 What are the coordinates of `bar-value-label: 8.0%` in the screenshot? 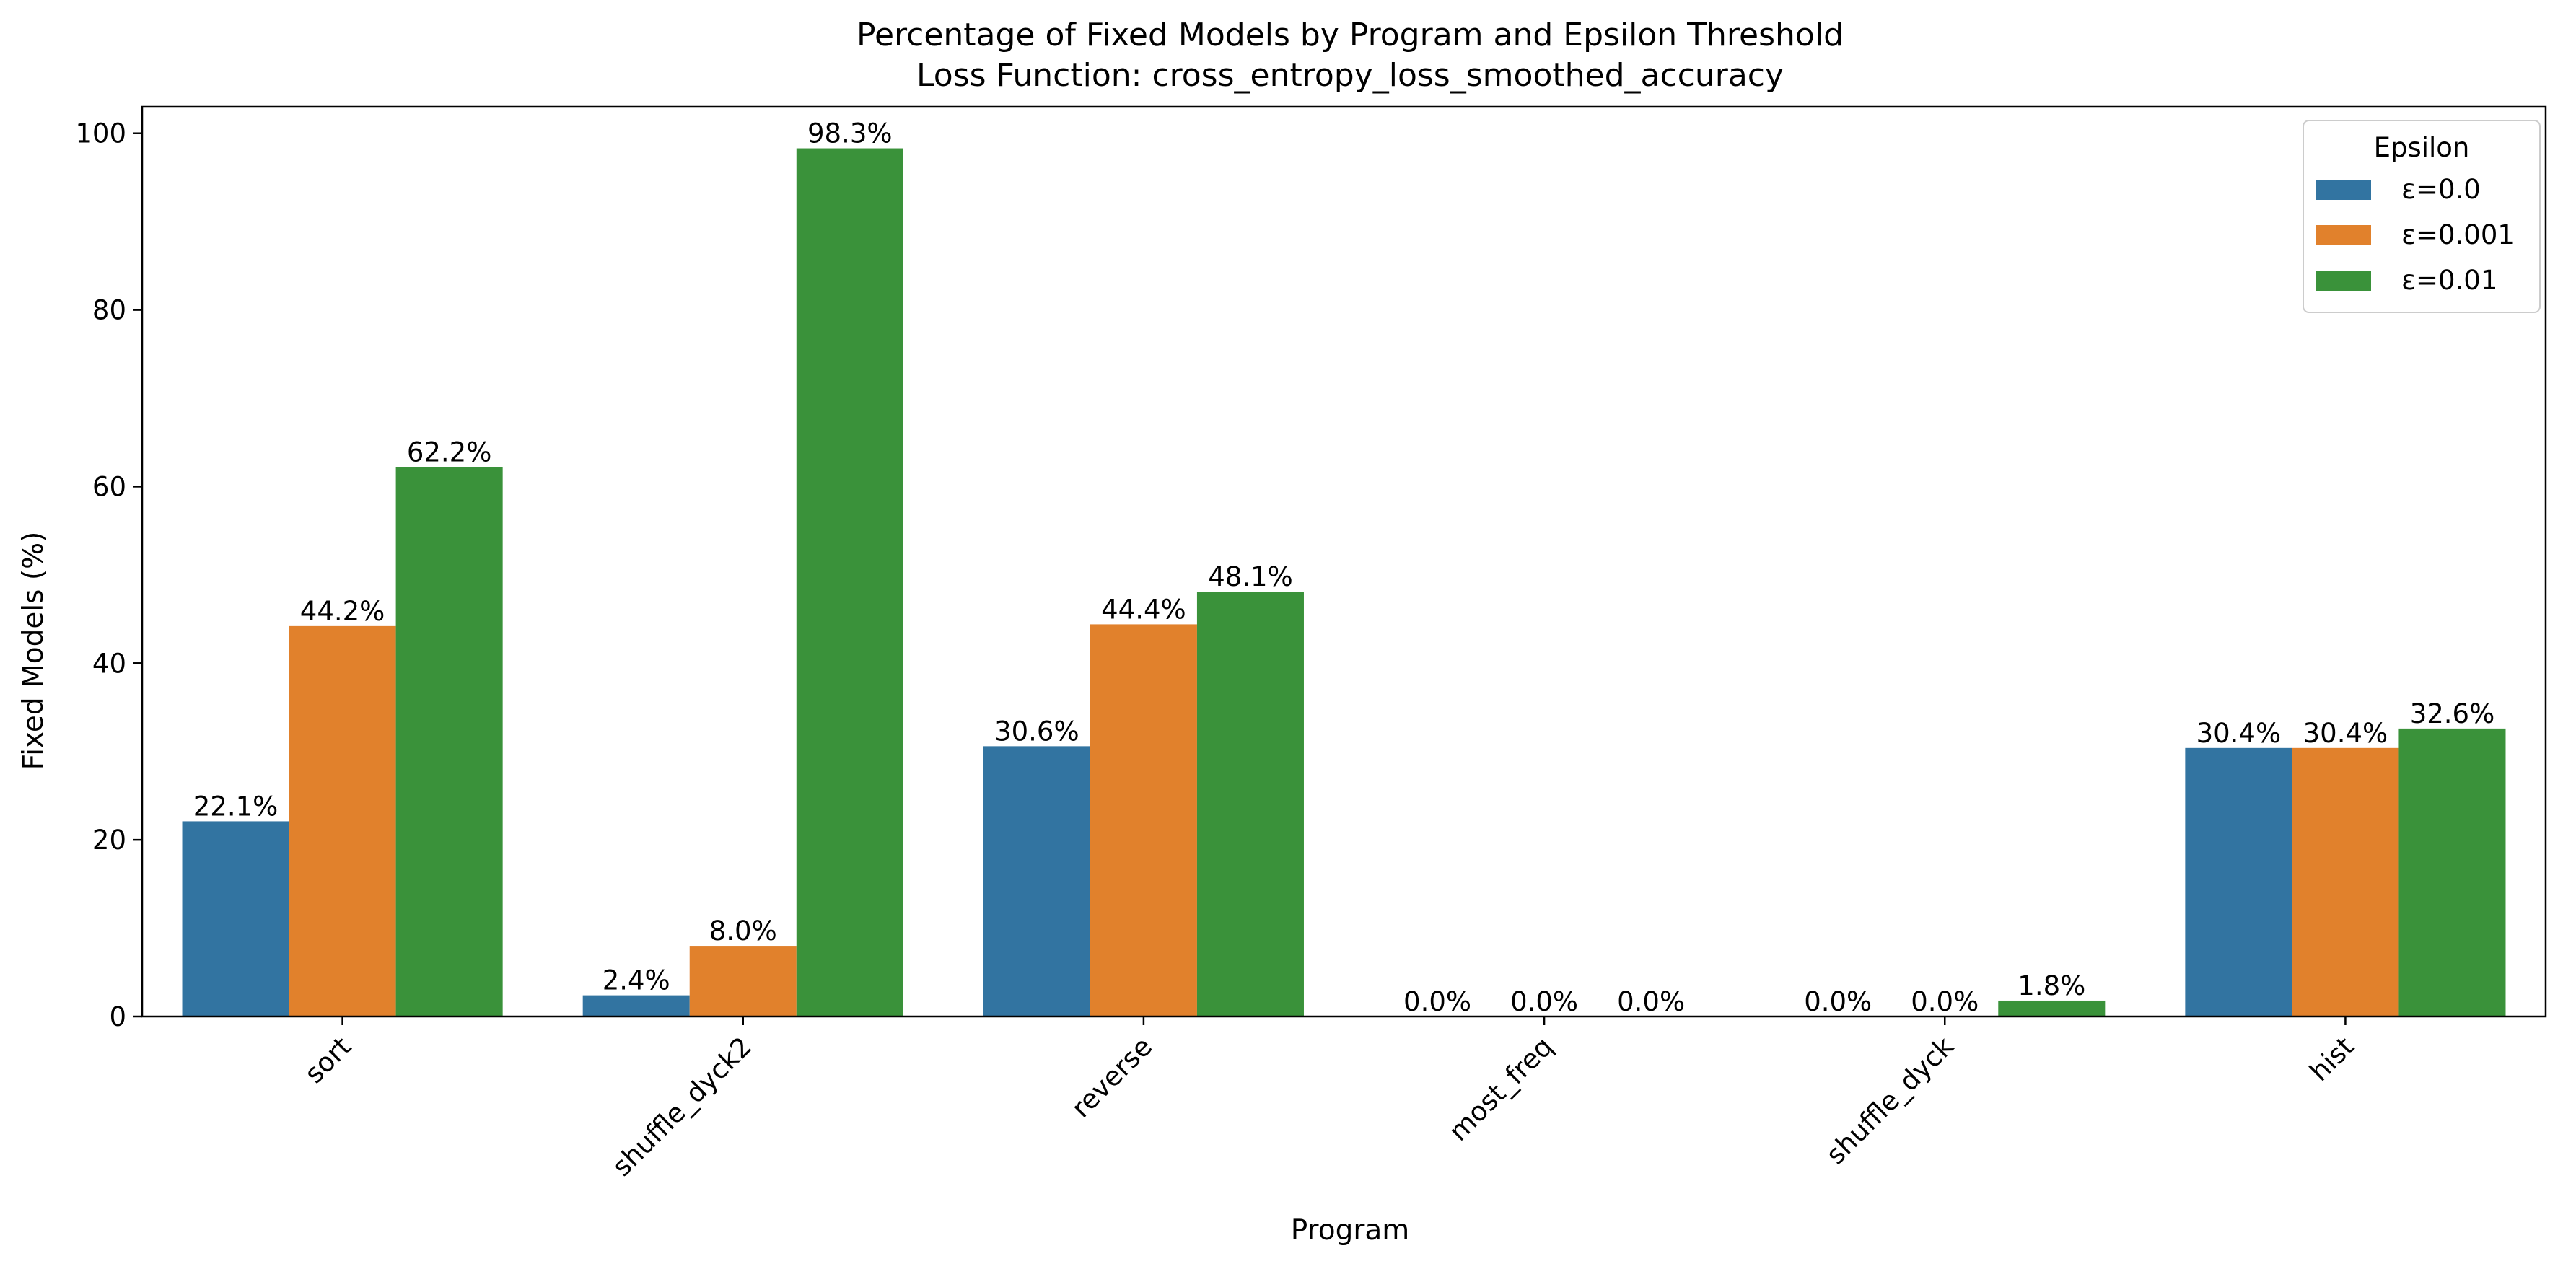 It's located at (743, 931).